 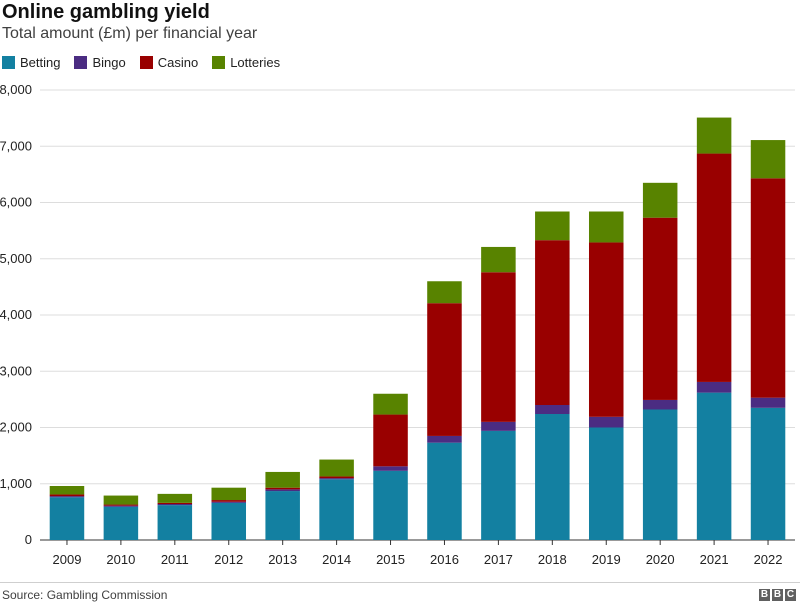 I want to click on legend-label-lotteries: Lotteries, so click(x=255, y=62).